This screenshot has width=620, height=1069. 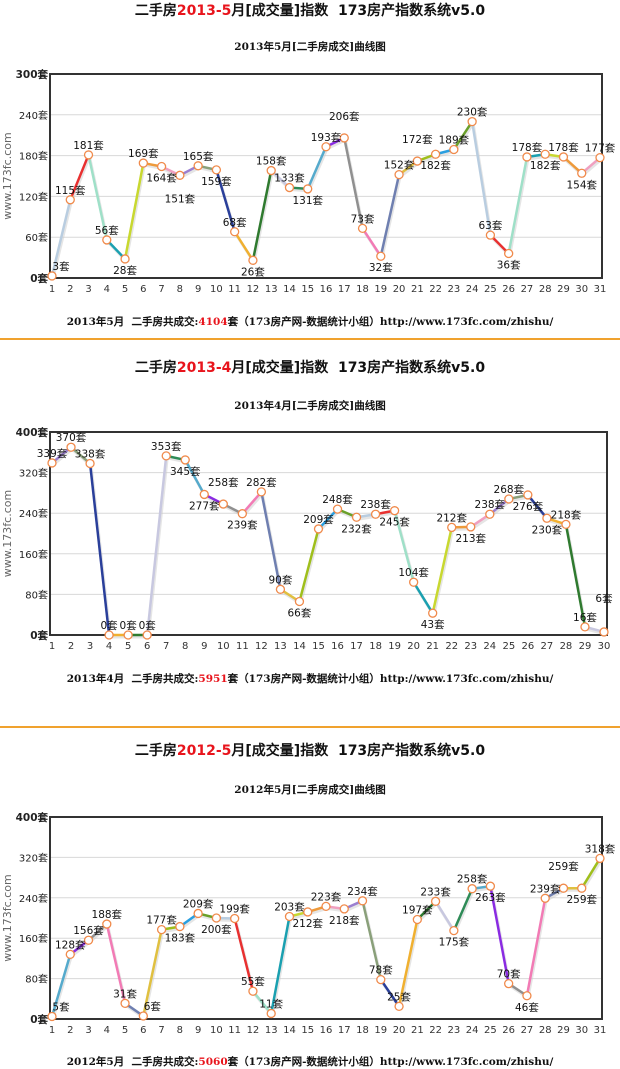 I want to click on data-label: 55套, so click(x=253, y=981).